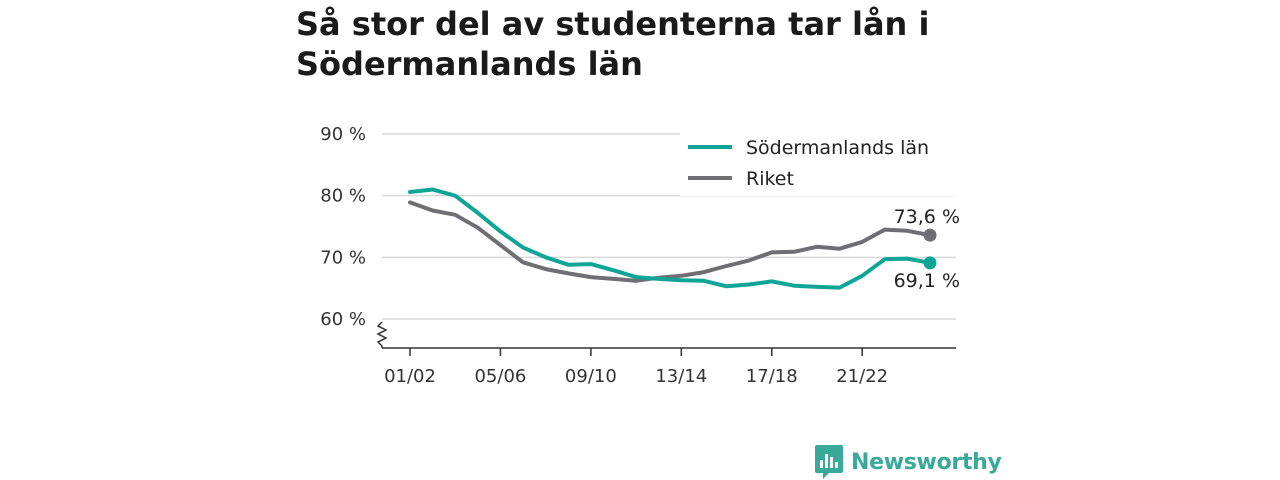 Image resolution: width=1280 pixels, height=480 pixels. I want to click on end-label: 73,6 %, so click(927, 217).